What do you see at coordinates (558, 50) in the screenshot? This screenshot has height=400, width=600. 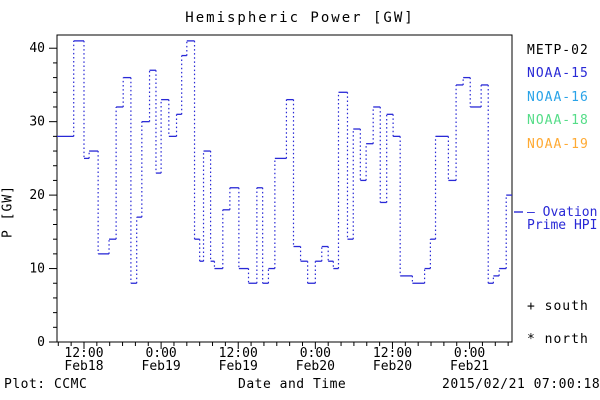 I see `legend-item-metp02: METP-02` at bounding box center [558, 50].